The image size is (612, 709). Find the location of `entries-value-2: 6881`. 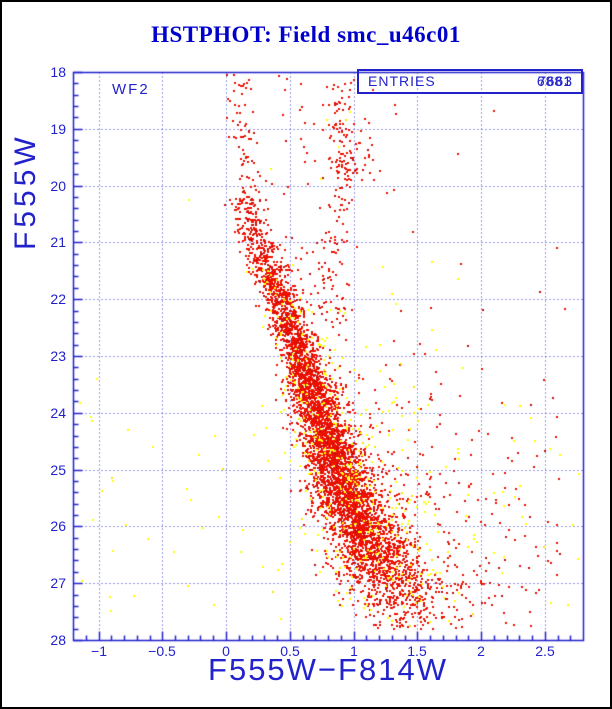

entries-value-2: 6881 is located at coordinates (554, 81).